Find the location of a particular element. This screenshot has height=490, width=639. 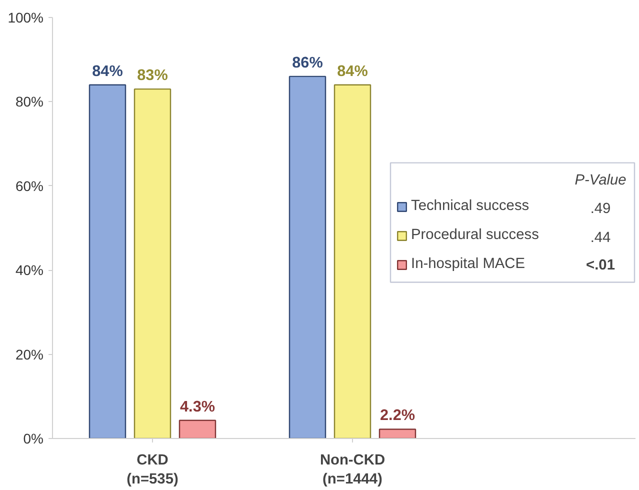

data-label: 4.3% is located at coordinates (198, 407).